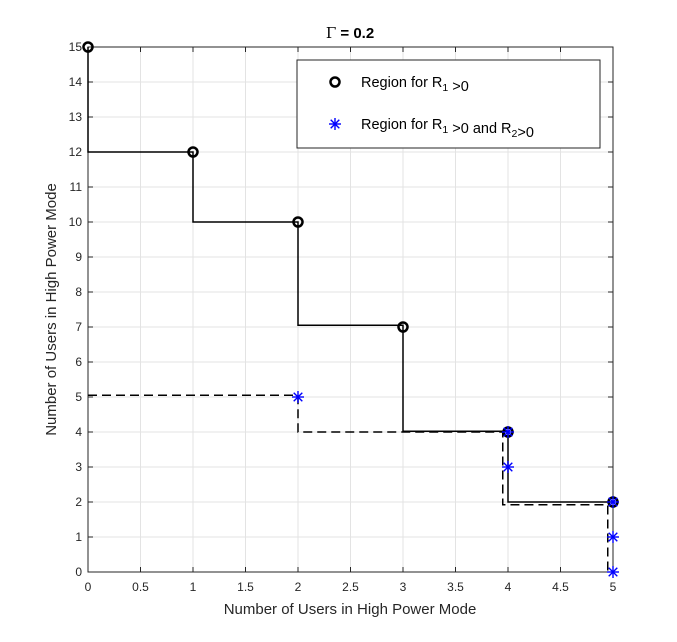 This screenshot has width=677, height=642. What do you see at coordinates (298, 587) in the screenshot?
I see `x-tick-label: 2` at bounding box center [298, 587].